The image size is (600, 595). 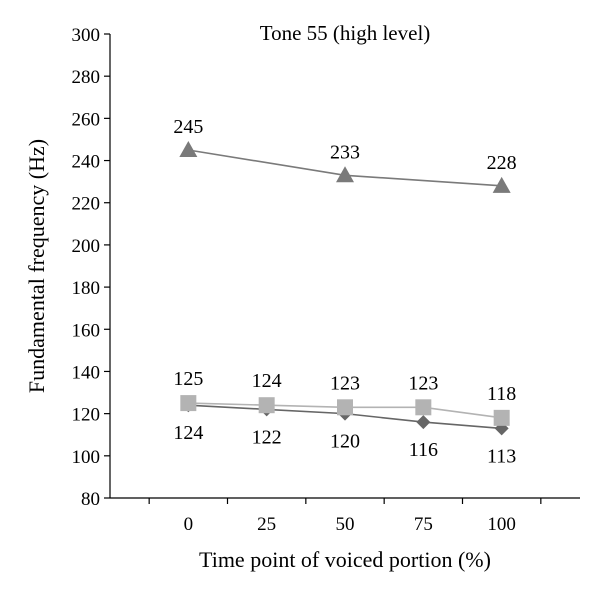 I want to click on x-tick-label: 50, so click(x=345, y=524).